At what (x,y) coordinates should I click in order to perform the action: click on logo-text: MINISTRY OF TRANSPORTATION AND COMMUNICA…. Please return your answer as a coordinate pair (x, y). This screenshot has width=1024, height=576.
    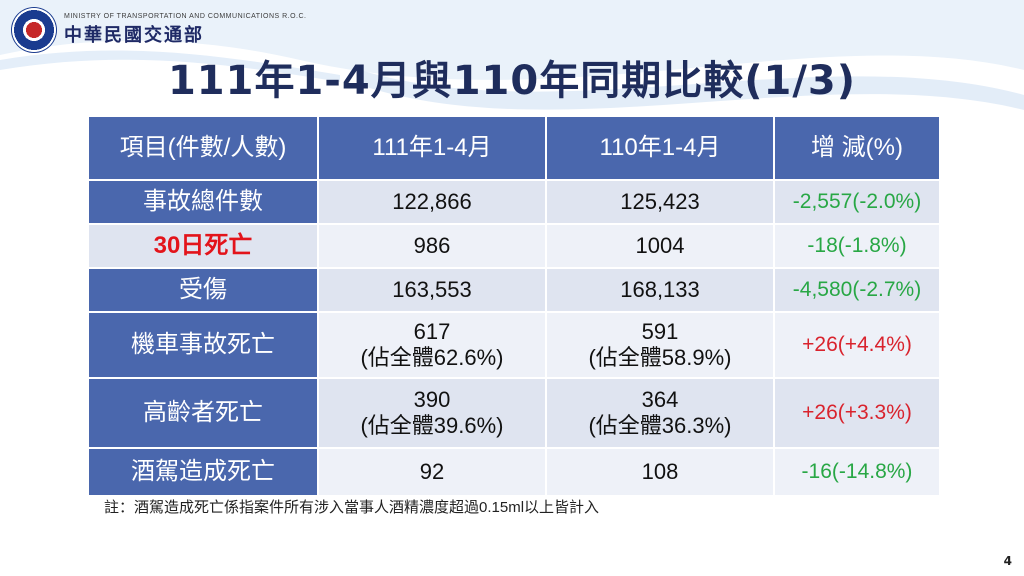
    Looking at the image, I should click on (185, 30).